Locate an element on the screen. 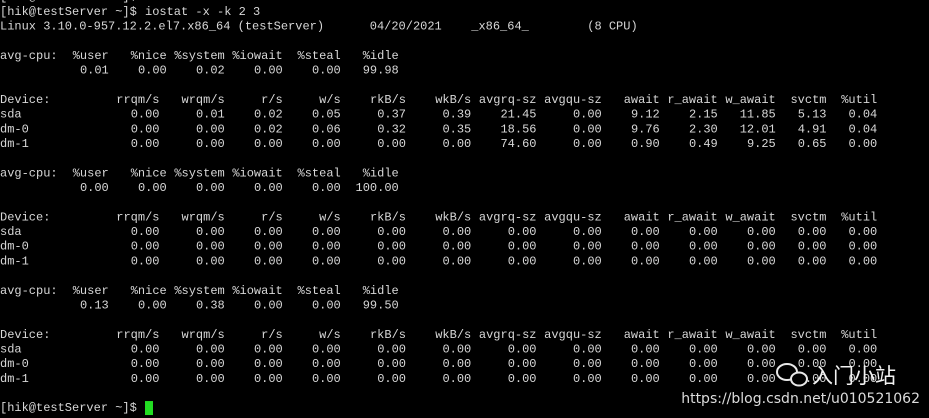 The image size is (929, 418). cpu-value: 0.38 is located at coordinates (210, 305).